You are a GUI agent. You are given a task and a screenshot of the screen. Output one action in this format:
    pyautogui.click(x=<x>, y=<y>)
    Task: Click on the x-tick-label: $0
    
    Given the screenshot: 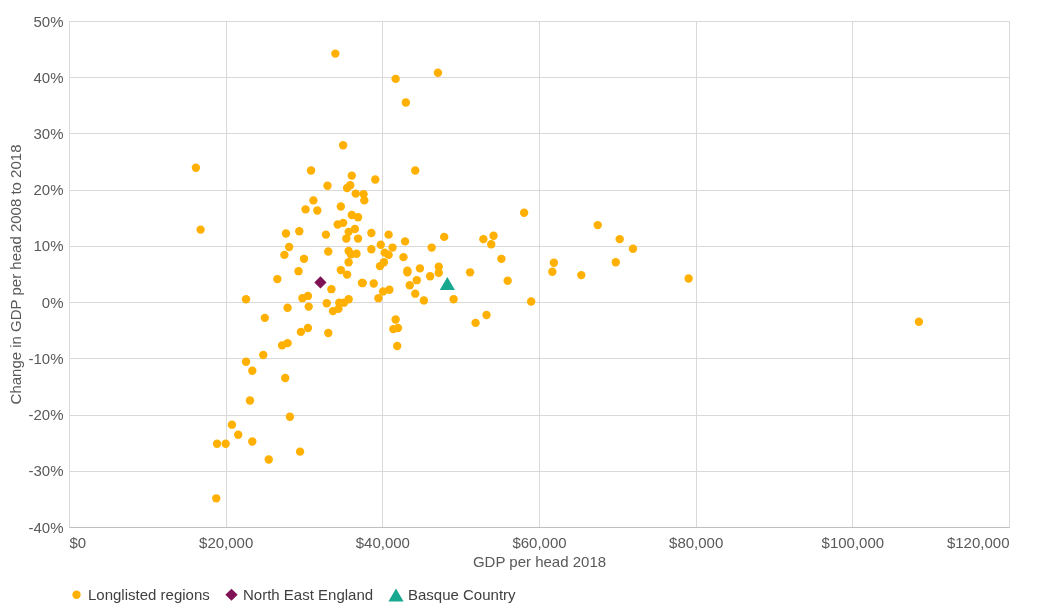 What is the action you would take?
    pyautogui.click(x=78, y=542)
    